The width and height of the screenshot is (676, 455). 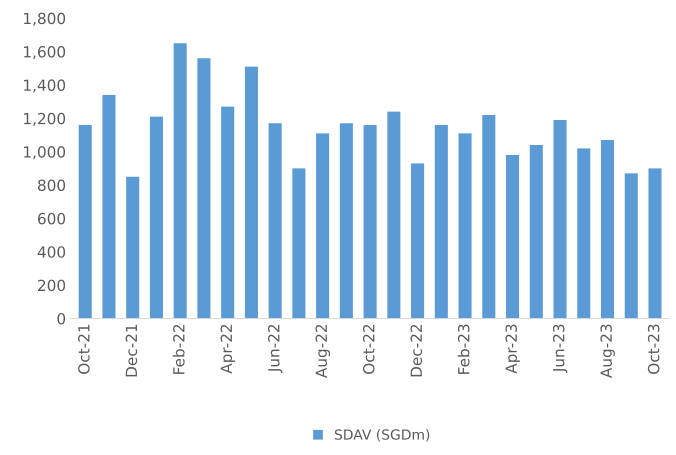 What do you see at coordinates (84, 349) in the screenshot?
I see `x-tick-label: Oct-21` at bounding box center [84, 349].